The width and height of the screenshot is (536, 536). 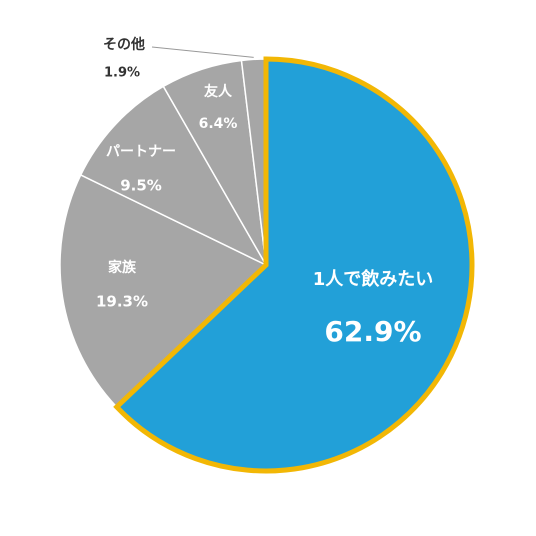 I want to click on slice-label: パートナー, so click(x=141, y=152).